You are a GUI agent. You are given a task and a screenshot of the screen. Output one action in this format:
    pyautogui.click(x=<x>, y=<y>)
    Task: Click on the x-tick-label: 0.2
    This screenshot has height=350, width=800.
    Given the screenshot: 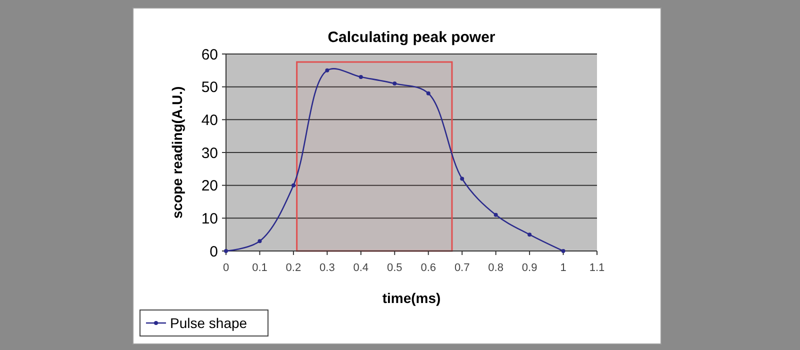 What is the action you would take?
    pyautogui.click(x=294, y=268)
    